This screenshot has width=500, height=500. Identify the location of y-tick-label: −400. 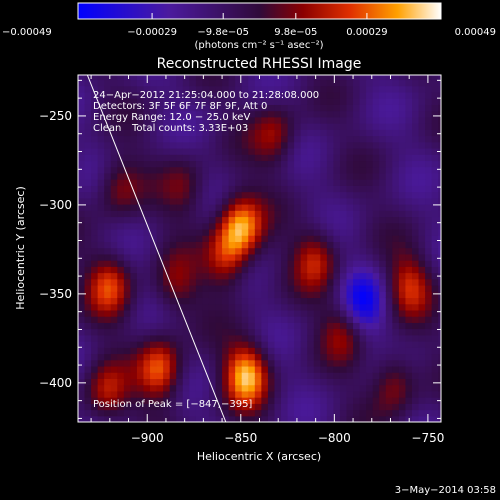
(55, 383).